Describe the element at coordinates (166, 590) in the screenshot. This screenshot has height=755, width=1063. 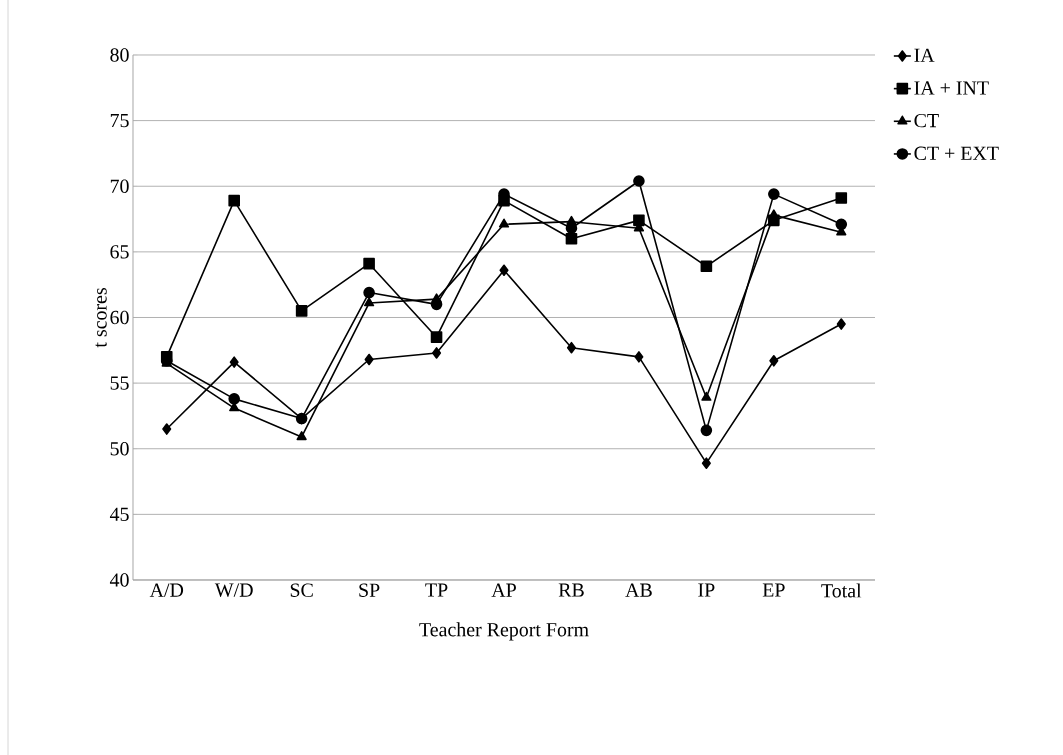
I see `x-tick-label: A/D` at that location.